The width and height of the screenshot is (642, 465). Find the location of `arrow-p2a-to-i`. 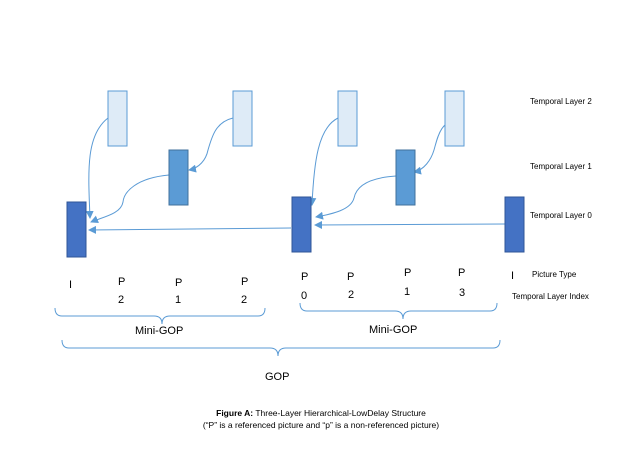

arrow-p2a-to-i is located at coordinates (97, 168).